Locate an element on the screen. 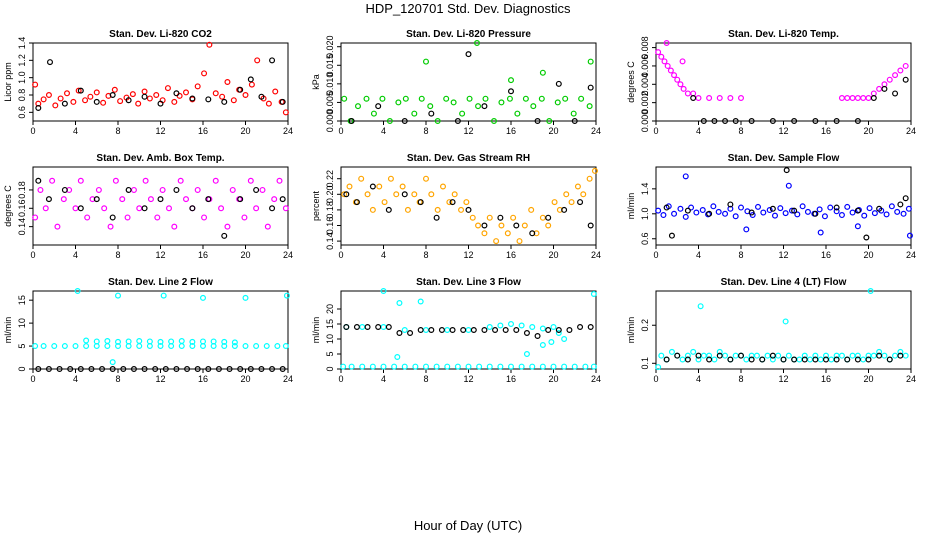  y-tick-label: 0.14 is located at coordinates (330, 241).